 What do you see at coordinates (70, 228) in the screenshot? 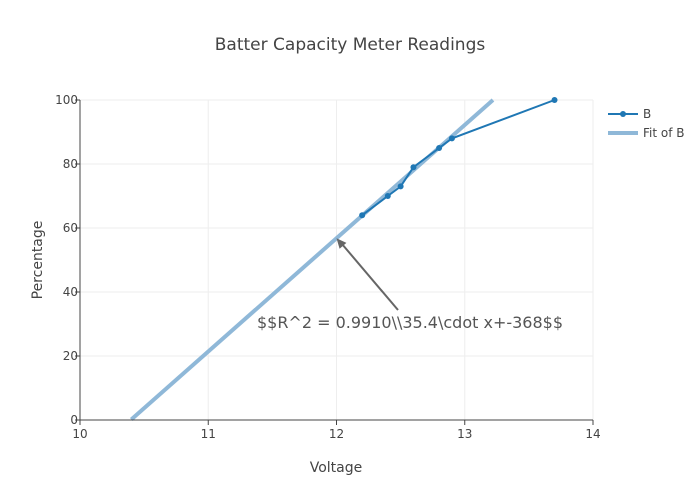
I see `y-tick-label: 60` at bounding box center [70, 228].